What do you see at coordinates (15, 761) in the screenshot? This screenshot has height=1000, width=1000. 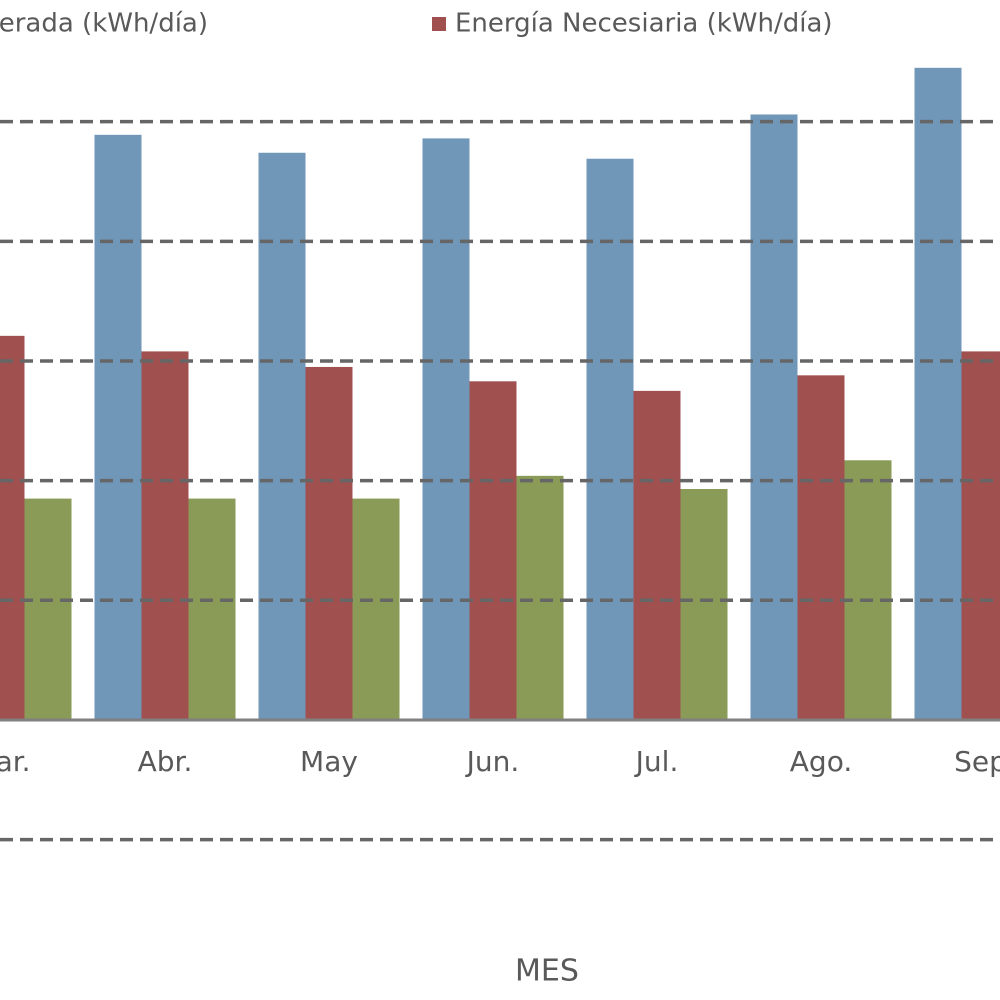 I see `x-tick-label: Mar.` at bounding box center [15, 761].